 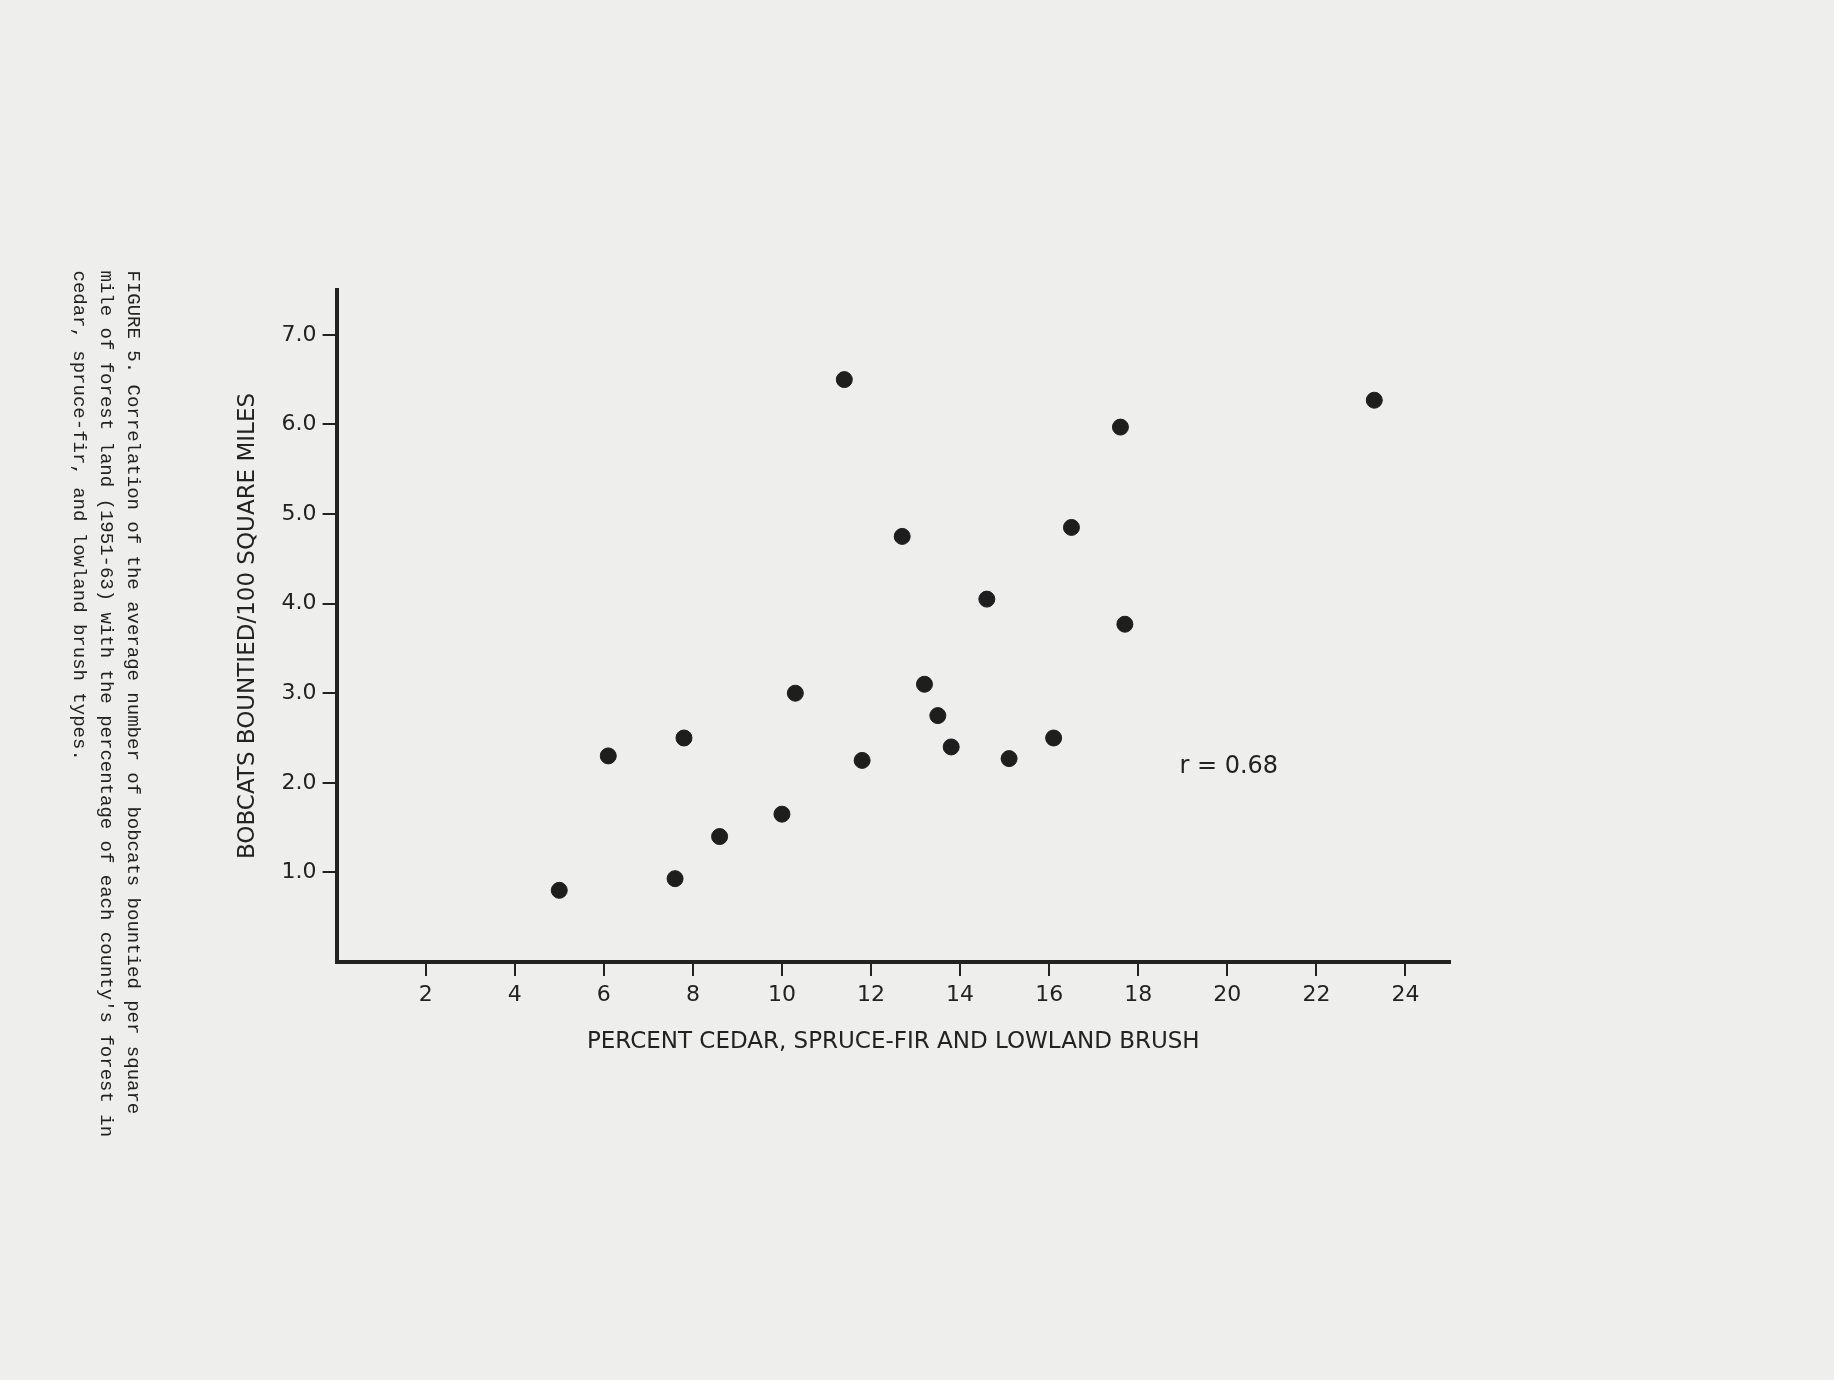 I want to click on x-tick-label: 24, so click(x=1405, y=993).